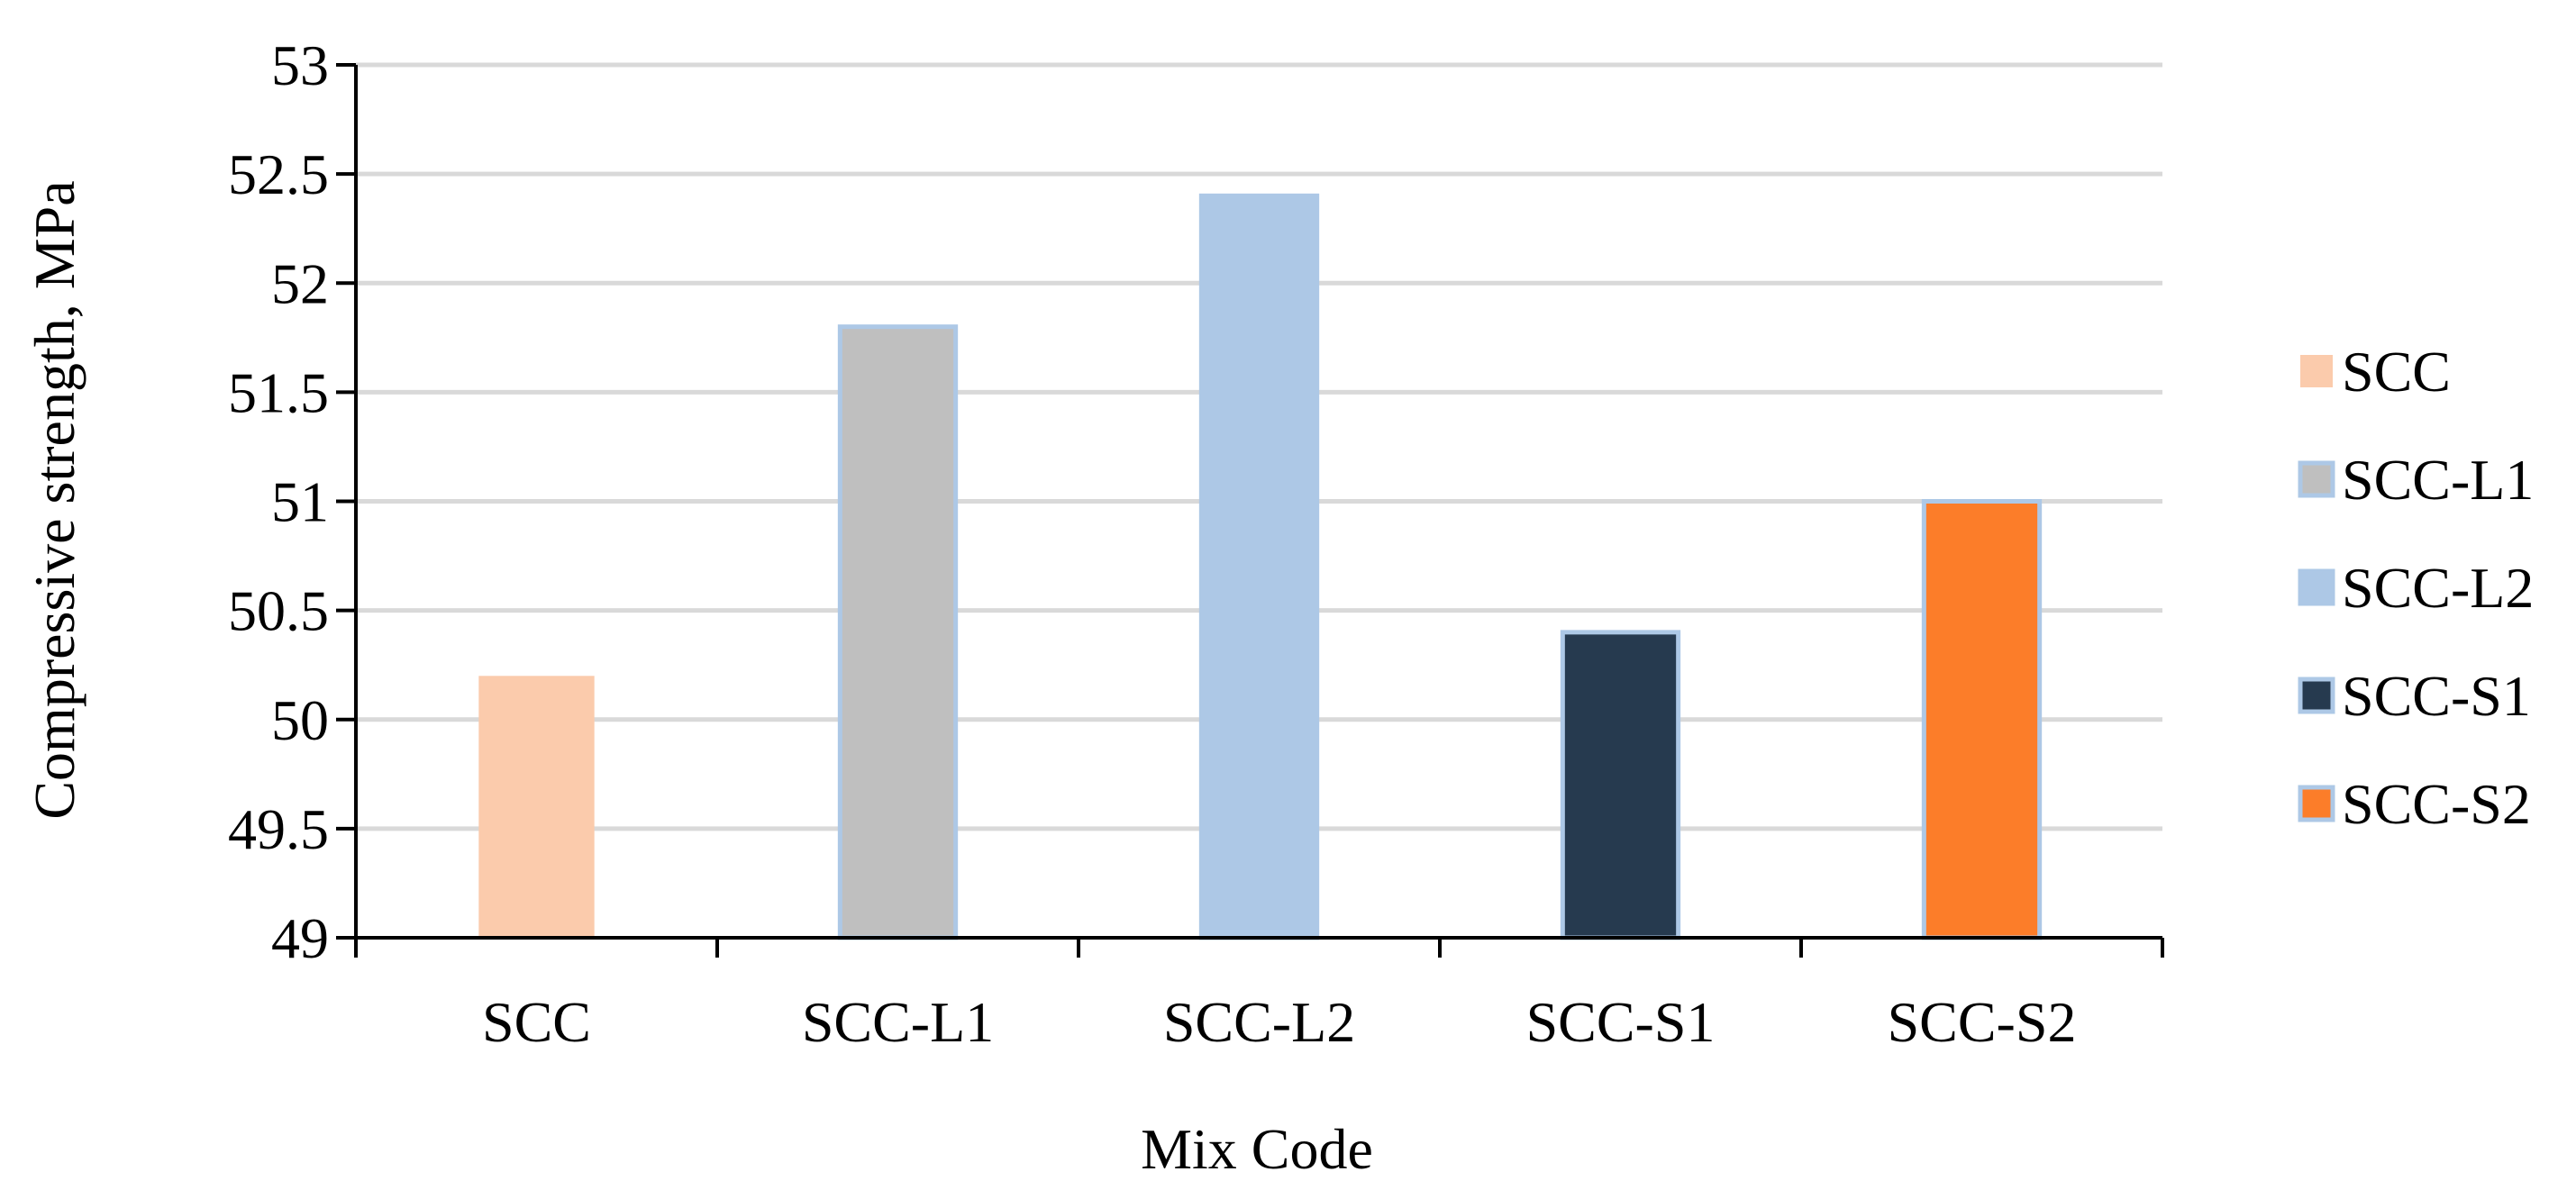 The image size is (2576, 1199). What do you see at coordinates (898, 1022) in the screenshot?
I see `x-tick-label: SCC-L1` at bounding box center [898, 1022].